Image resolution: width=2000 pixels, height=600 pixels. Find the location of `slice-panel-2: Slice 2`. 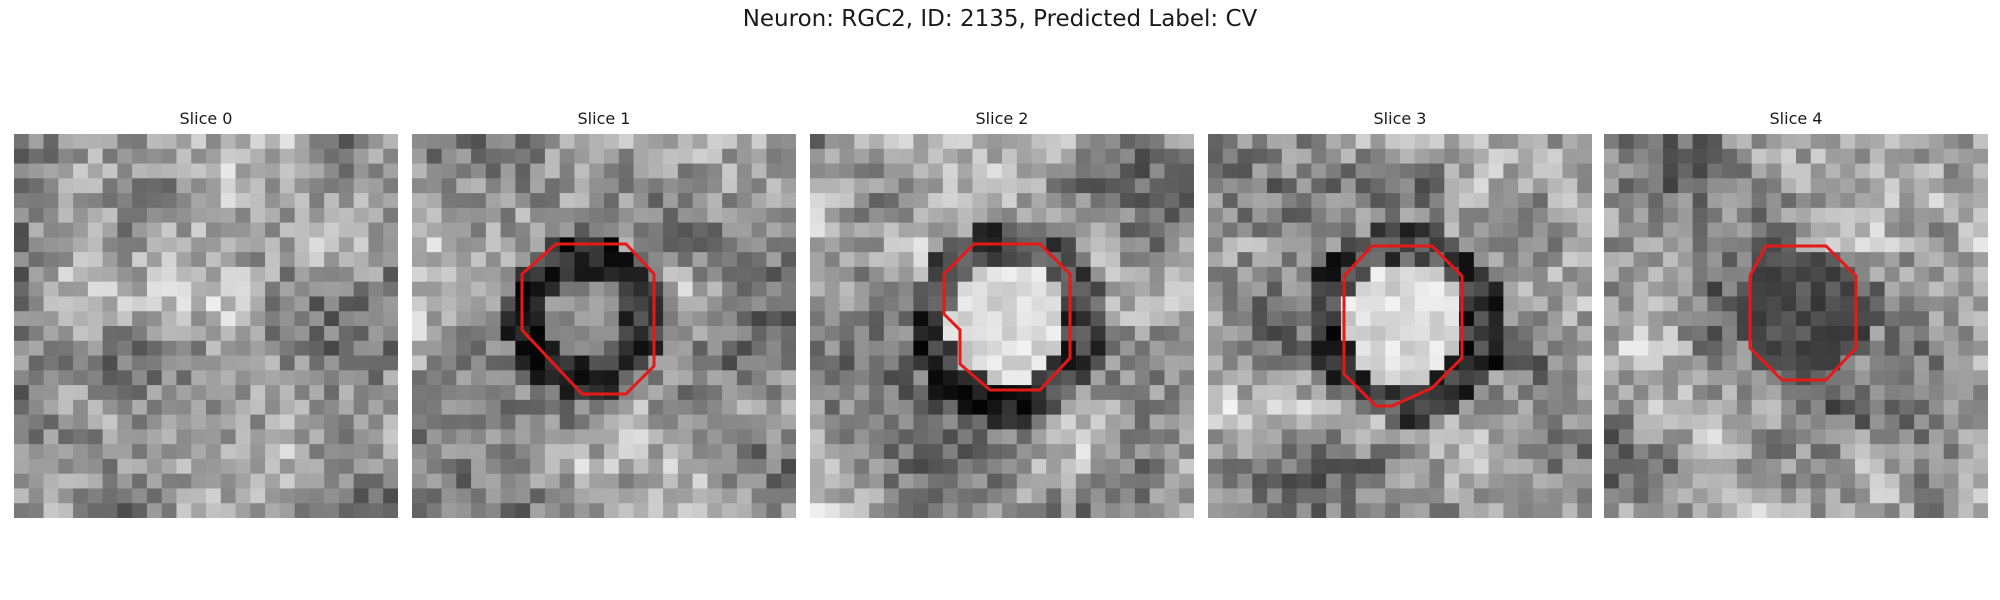

slice-panel-2: Slice 2 is located at coordinates (1002, 313).